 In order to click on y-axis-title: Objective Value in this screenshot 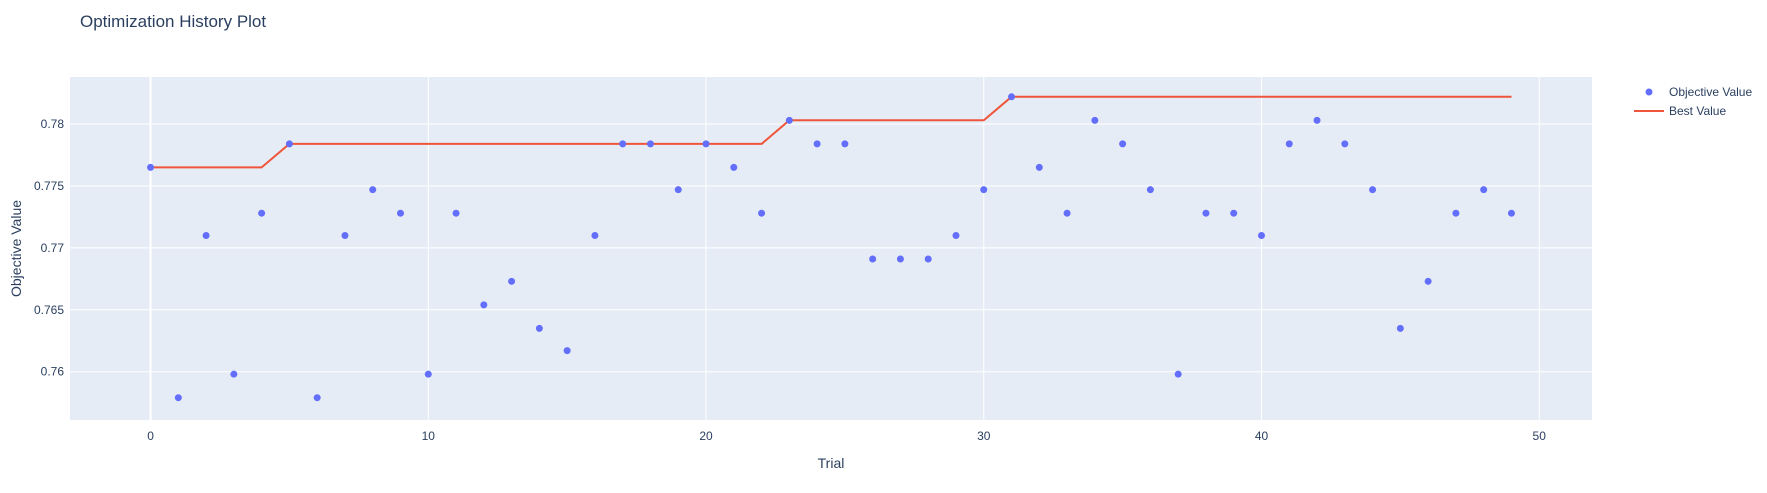, I will do `click(16, 248)`.